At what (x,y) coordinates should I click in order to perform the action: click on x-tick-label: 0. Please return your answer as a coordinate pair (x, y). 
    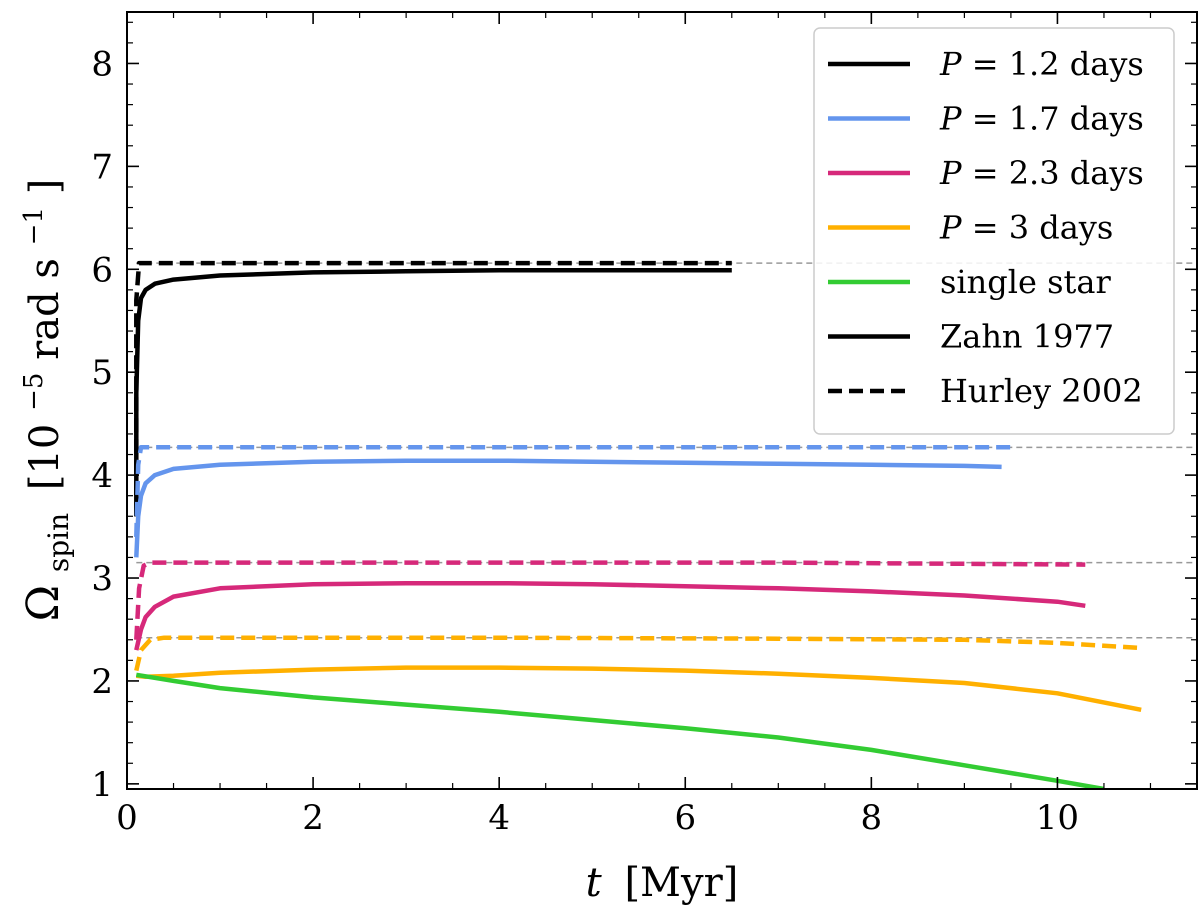
    Looking at the image, I should click on (127, 818).